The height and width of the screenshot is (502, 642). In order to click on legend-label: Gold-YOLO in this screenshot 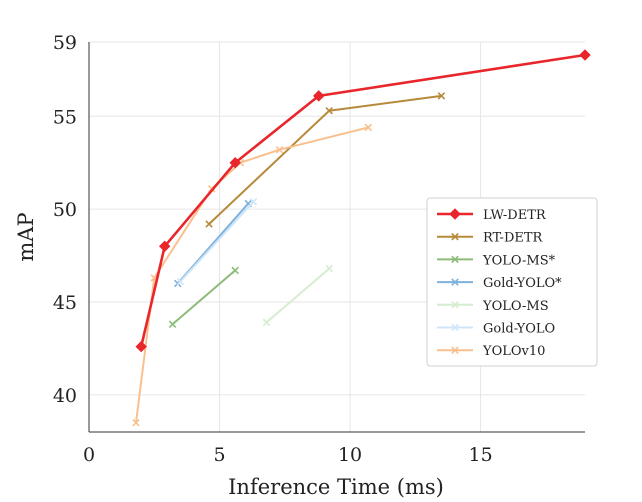, I will do `click(519, 329)`.